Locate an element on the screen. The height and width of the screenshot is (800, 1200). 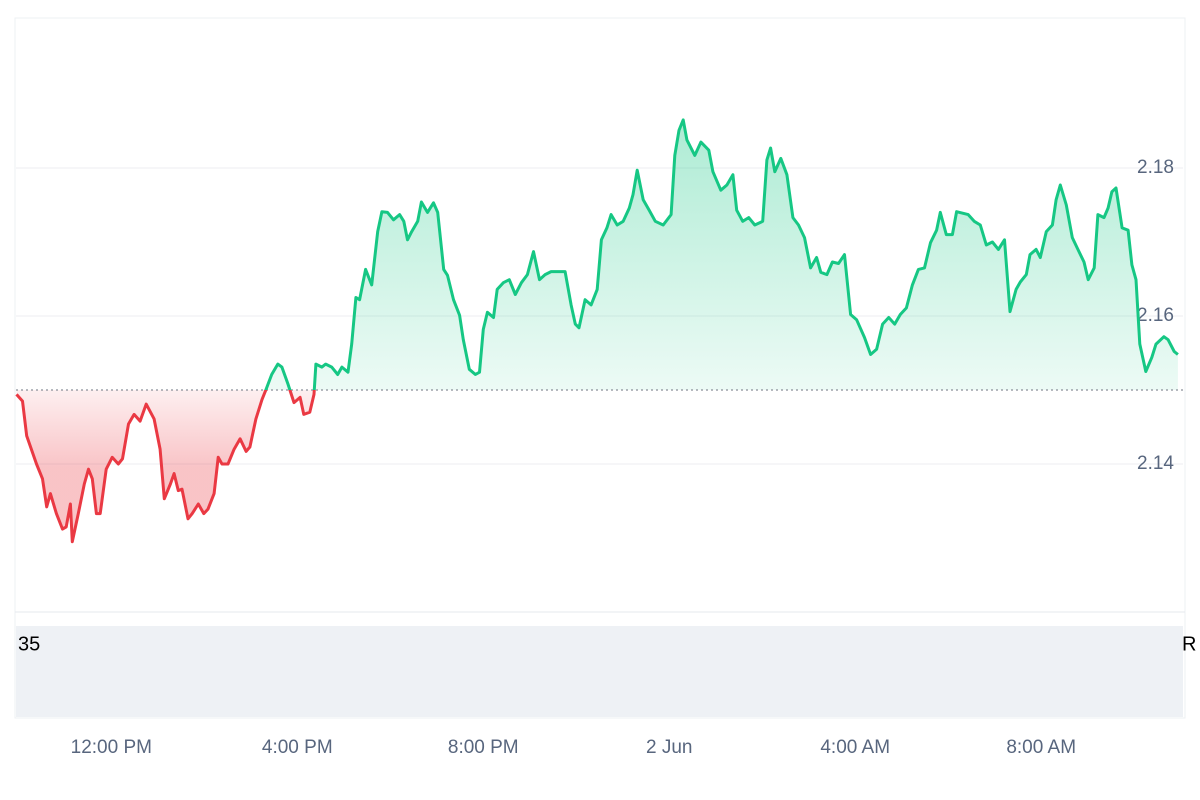
x-tick-label: 8:00 PM is located at coordinates (483, 747).